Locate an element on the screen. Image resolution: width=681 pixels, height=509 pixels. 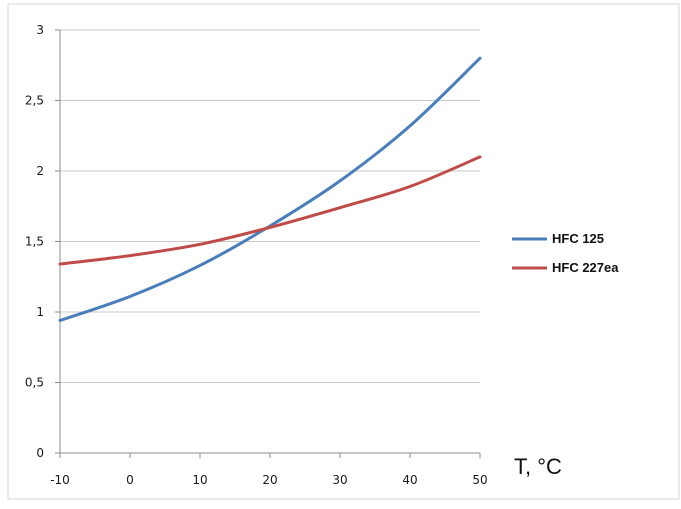
y-axis-ticks: 0 0,5 1 1,5 2 2,5 3 is located at coordinates (34, 241).